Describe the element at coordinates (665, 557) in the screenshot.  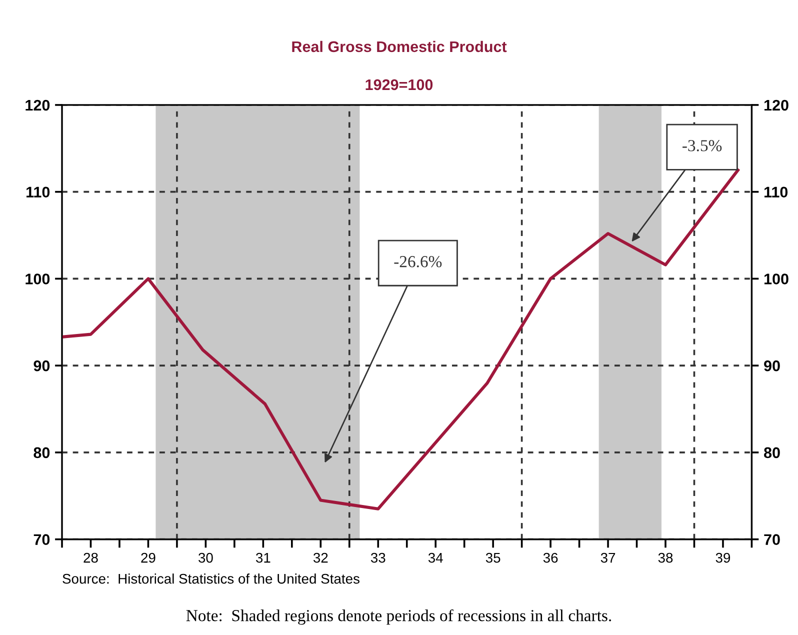
I see `x-tick-label: 38` at that location.